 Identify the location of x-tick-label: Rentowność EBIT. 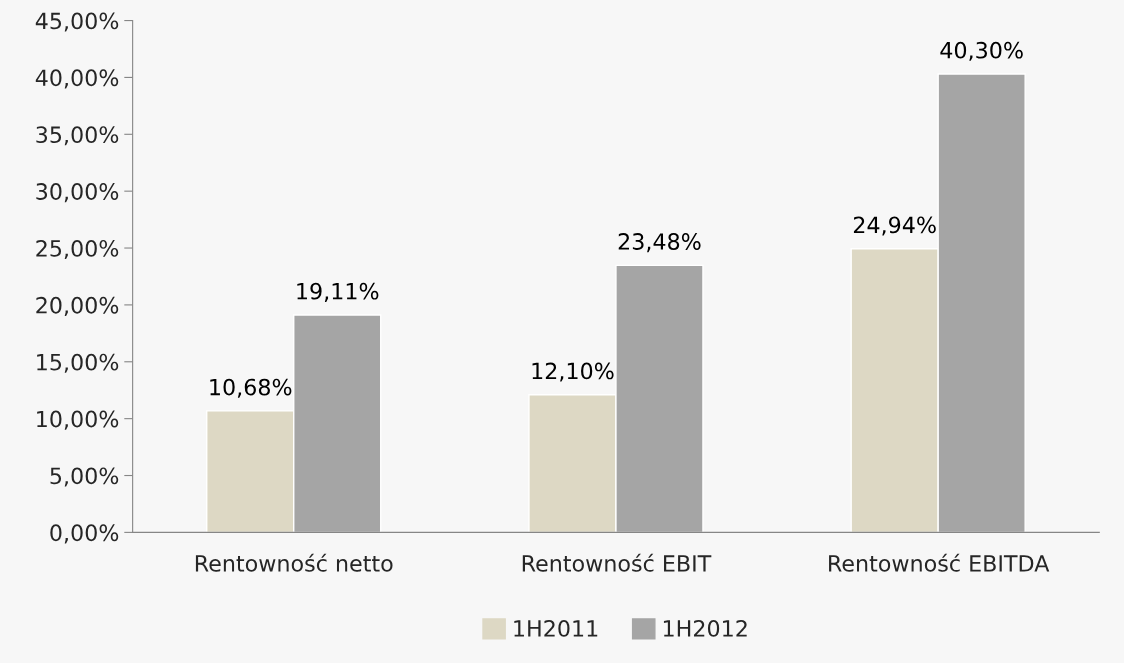
(617, 562).